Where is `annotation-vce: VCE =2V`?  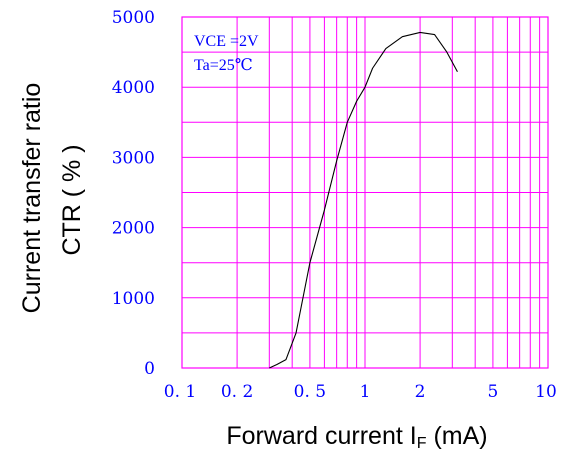
annotation-vce: VCE =2V is located at coordinates (226, 41).